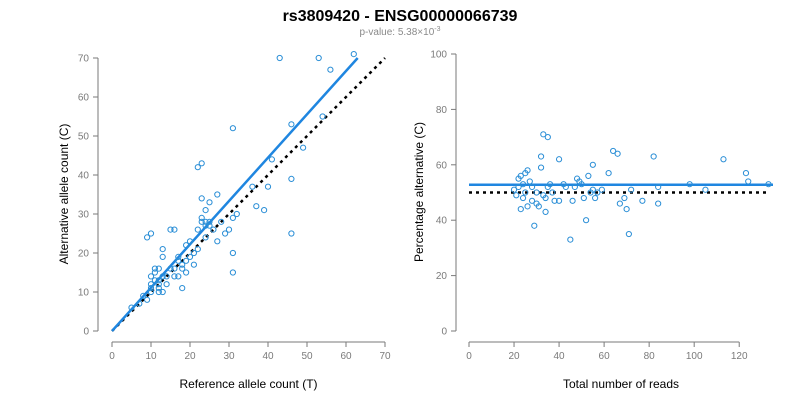 The height and width of the screenshot is (400, 800). Describe the element at coordinates (442, 276) in the screenshot. I see `y-tick-label: 20` at that location.